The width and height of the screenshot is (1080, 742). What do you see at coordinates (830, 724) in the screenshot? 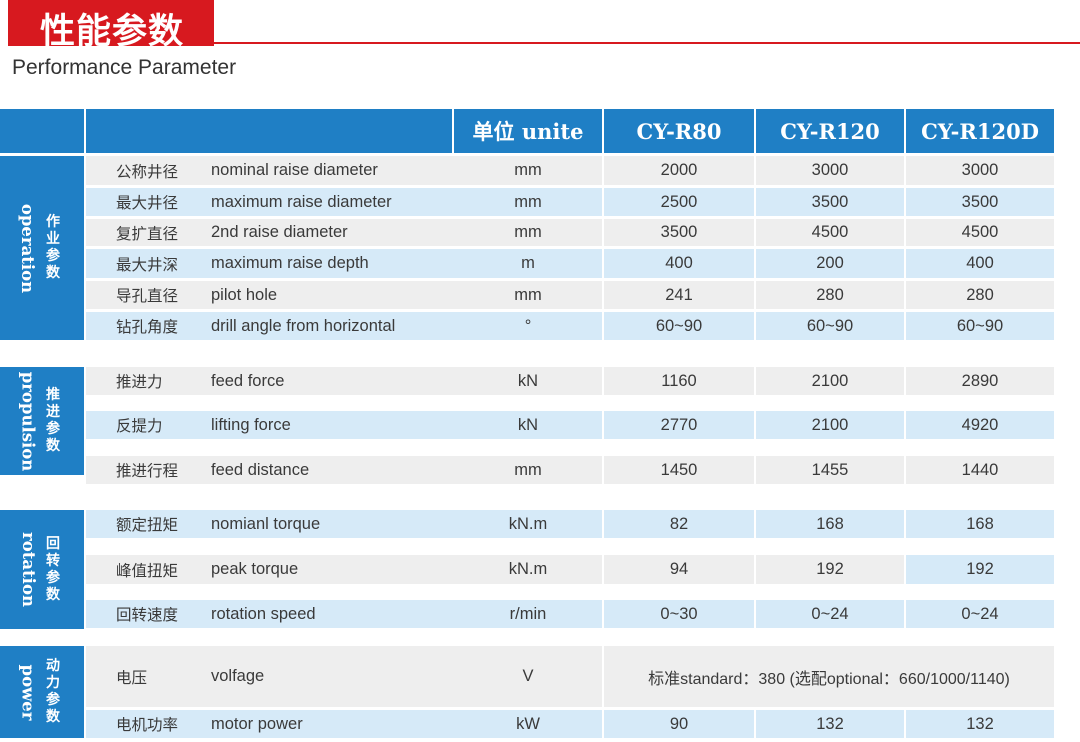
I see `param-value-2: 132` at bounding box center [830, 724].